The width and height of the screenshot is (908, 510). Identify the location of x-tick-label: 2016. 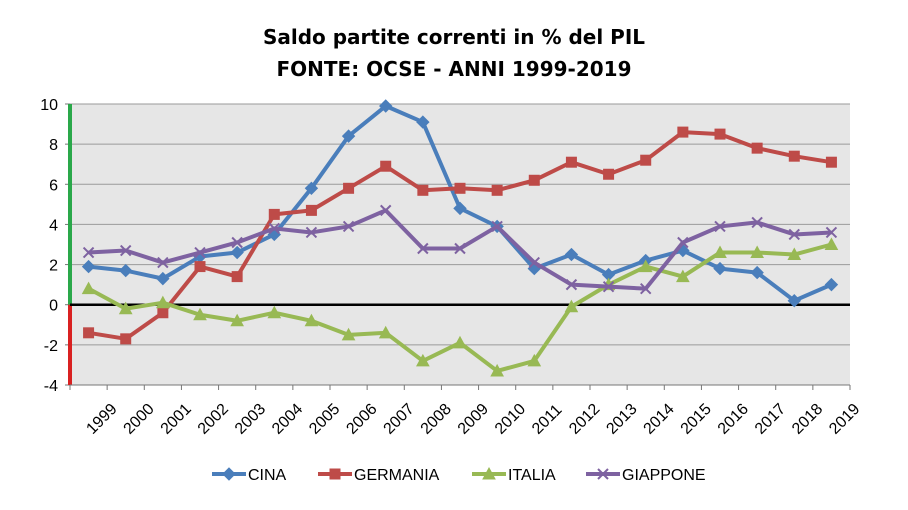
(733, 419).